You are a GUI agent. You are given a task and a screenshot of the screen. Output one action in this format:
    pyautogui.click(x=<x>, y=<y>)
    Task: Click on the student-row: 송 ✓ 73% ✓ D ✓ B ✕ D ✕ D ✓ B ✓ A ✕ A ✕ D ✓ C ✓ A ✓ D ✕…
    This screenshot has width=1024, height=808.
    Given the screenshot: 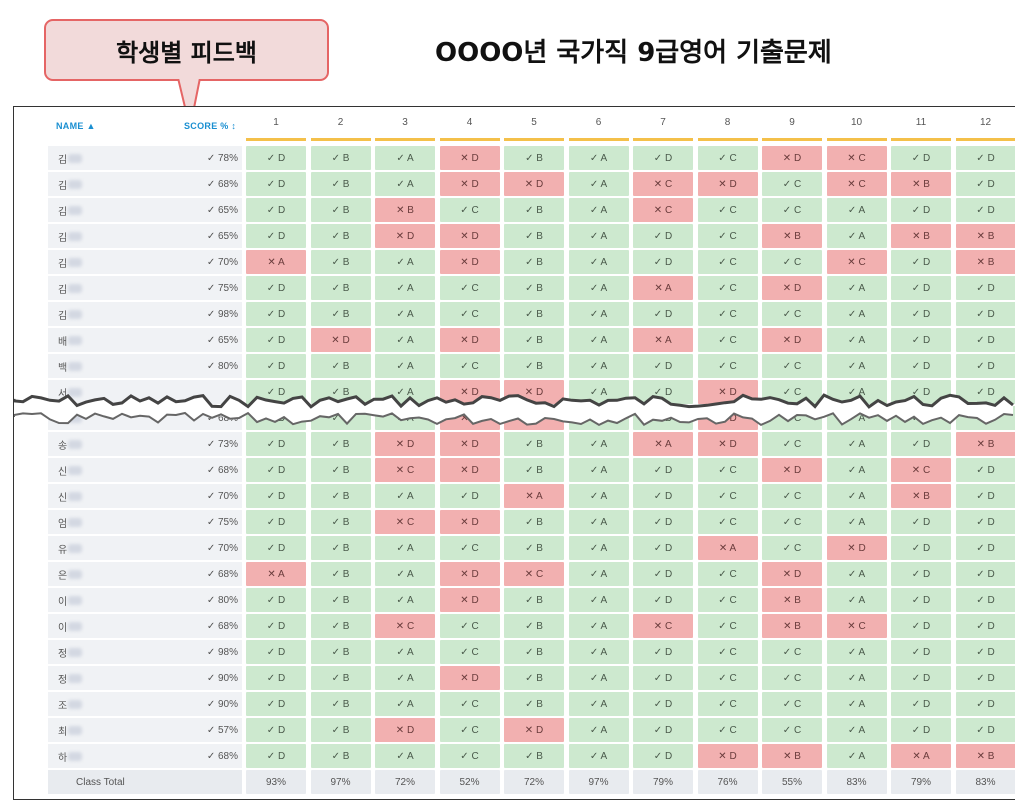 What is the action you would take?
    pyautogui.click(x=514, y=444)
    